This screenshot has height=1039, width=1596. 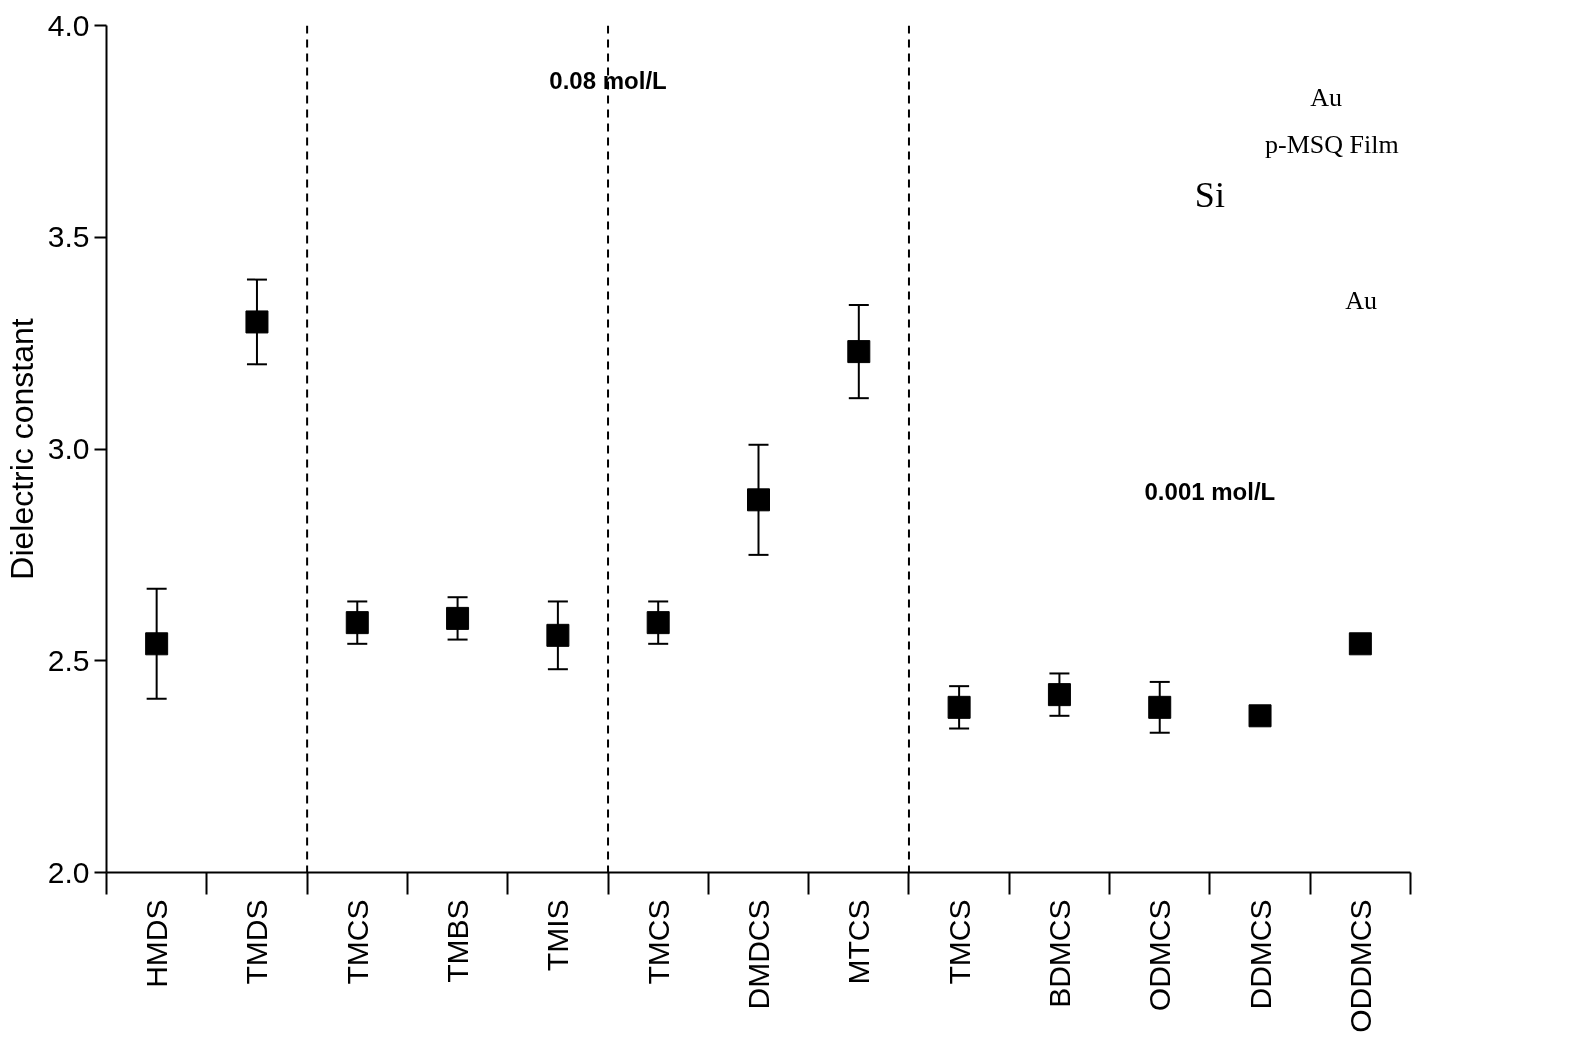 What do you see at coordinates (1332, 144) in the screenshot?
I see `annotation: p-MSQ Film` at bounding box center [1332, 144].